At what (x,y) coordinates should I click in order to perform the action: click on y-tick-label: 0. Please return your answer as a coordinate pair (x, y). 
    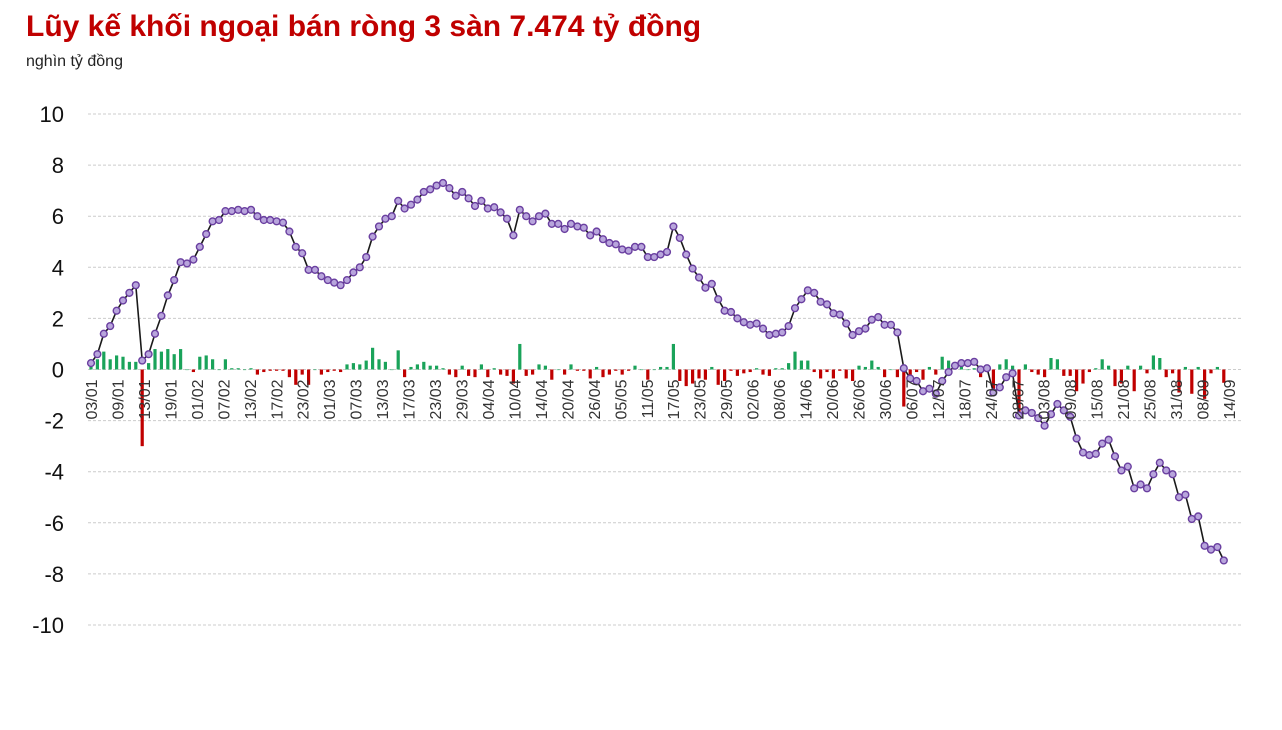
    Looking at the image, I should click on (58, 370).